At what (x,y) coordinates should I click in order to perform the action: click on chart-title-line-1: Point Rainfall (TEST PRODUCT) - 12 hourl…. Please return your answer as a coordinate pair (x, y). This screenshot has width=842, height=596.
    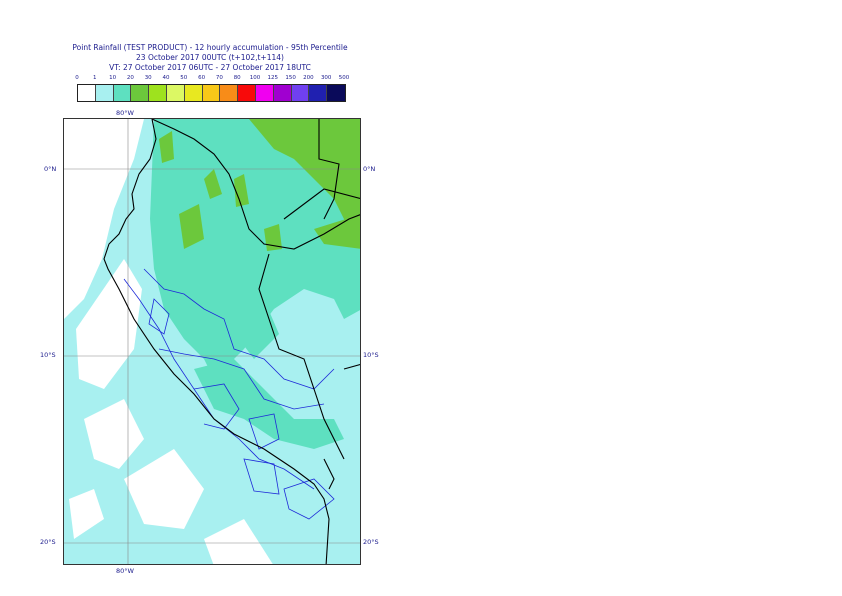
    Looking at the image, I should click on (210, 47).